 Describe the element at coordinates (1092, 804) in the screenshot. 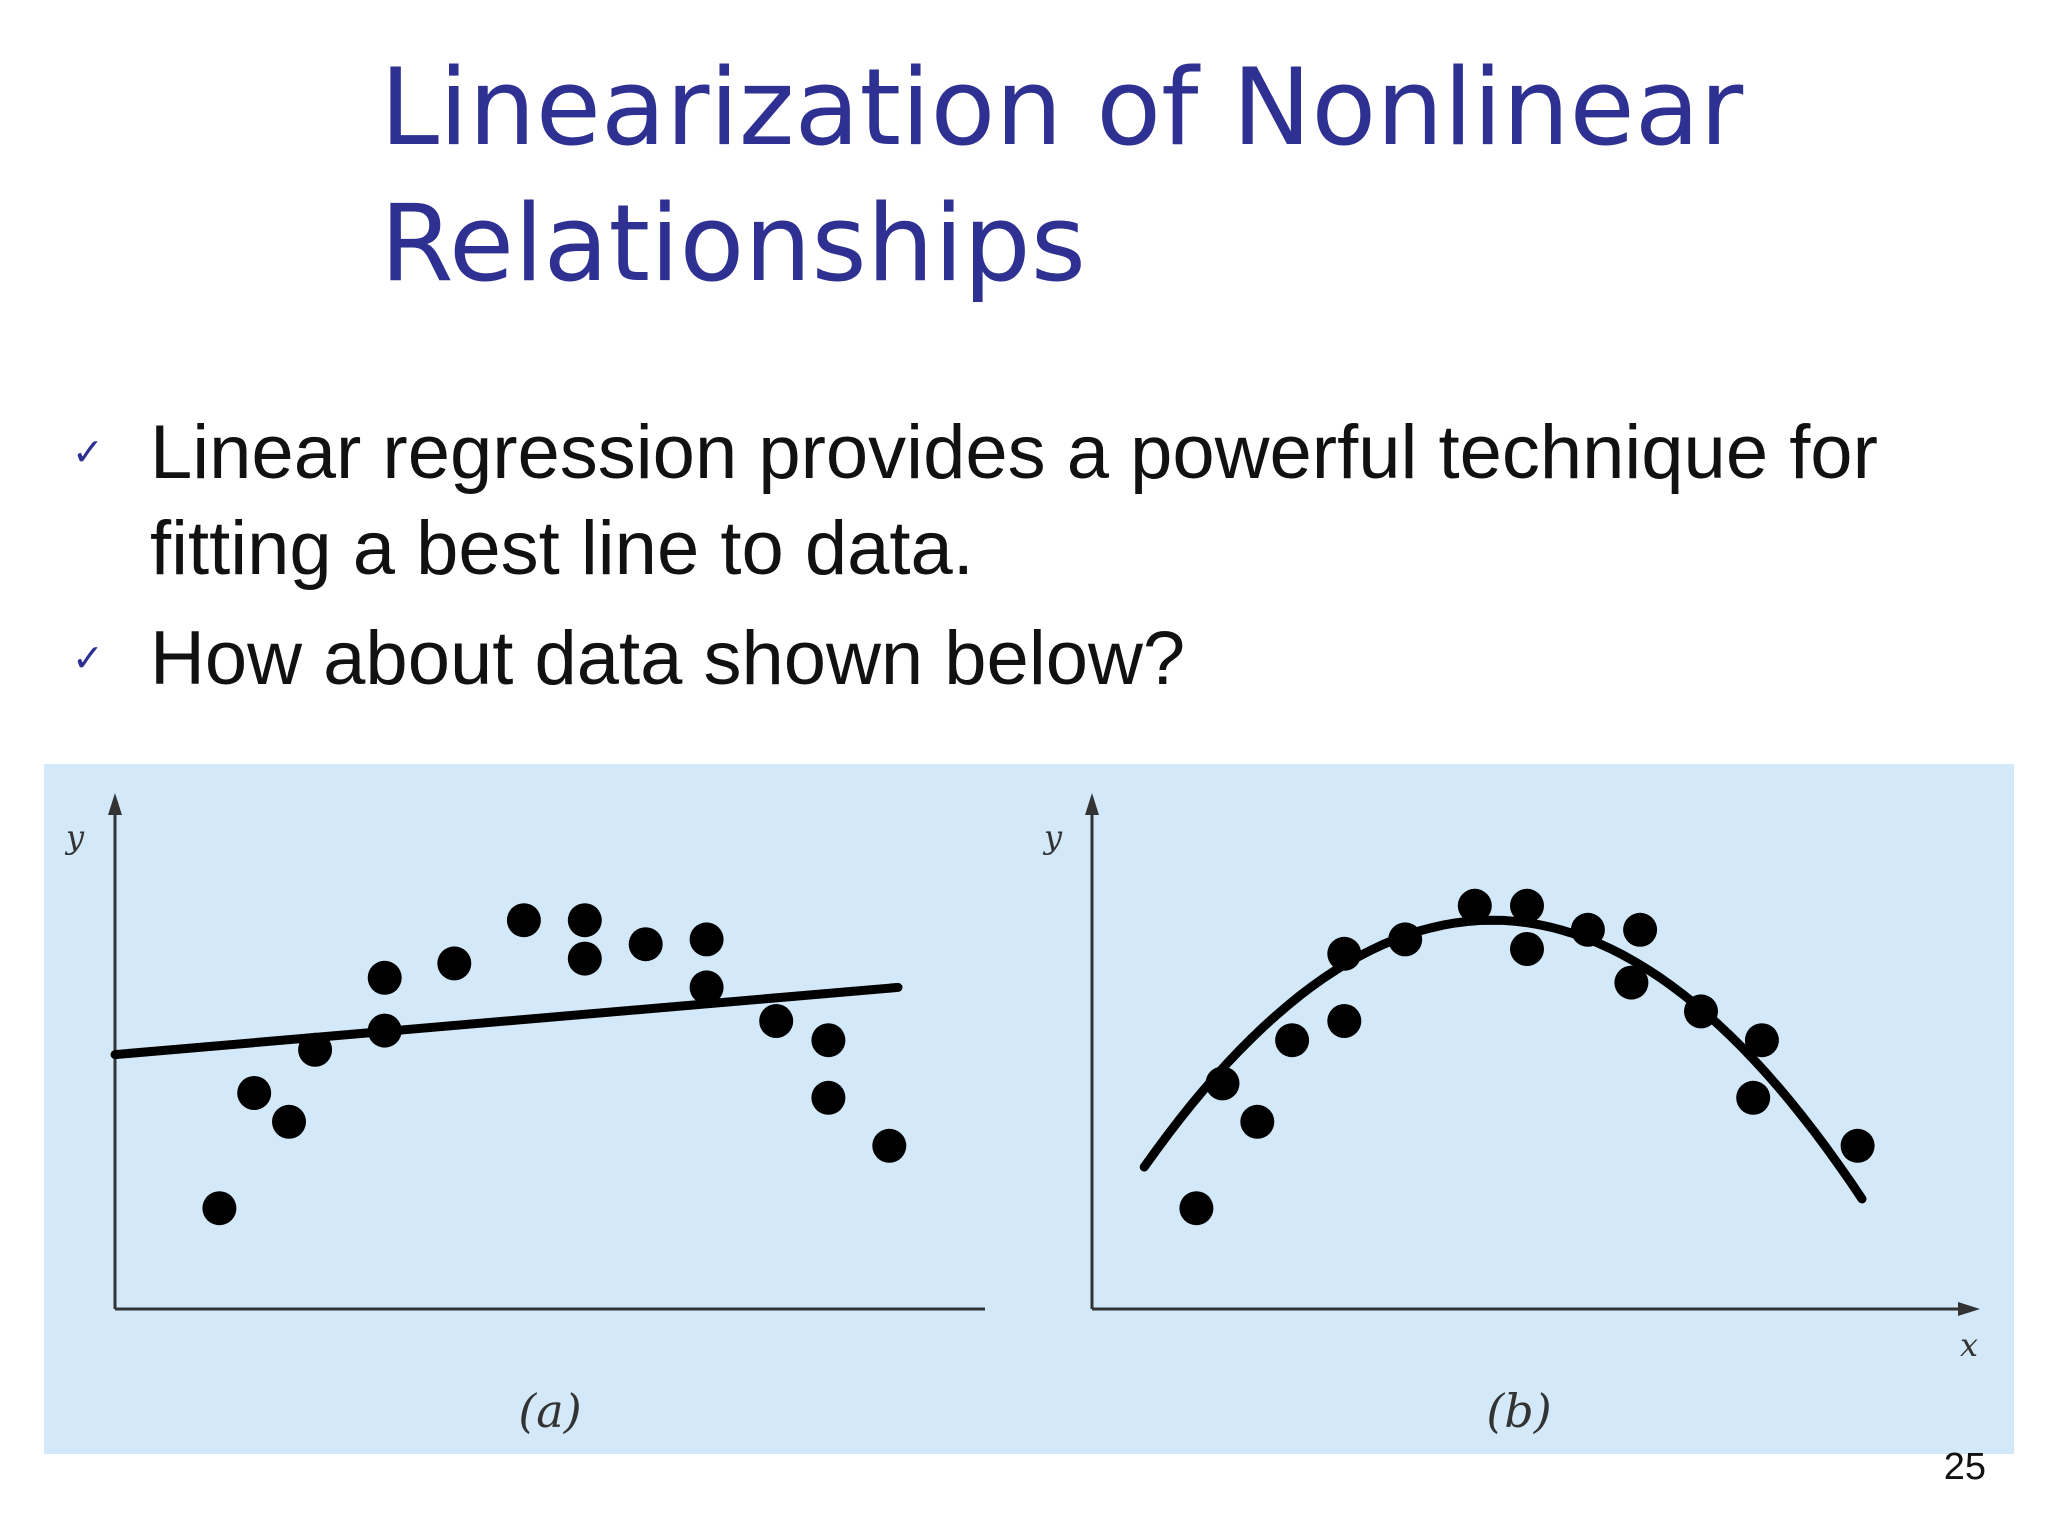

I see `panel-b-y-axis-arrow` at that location.